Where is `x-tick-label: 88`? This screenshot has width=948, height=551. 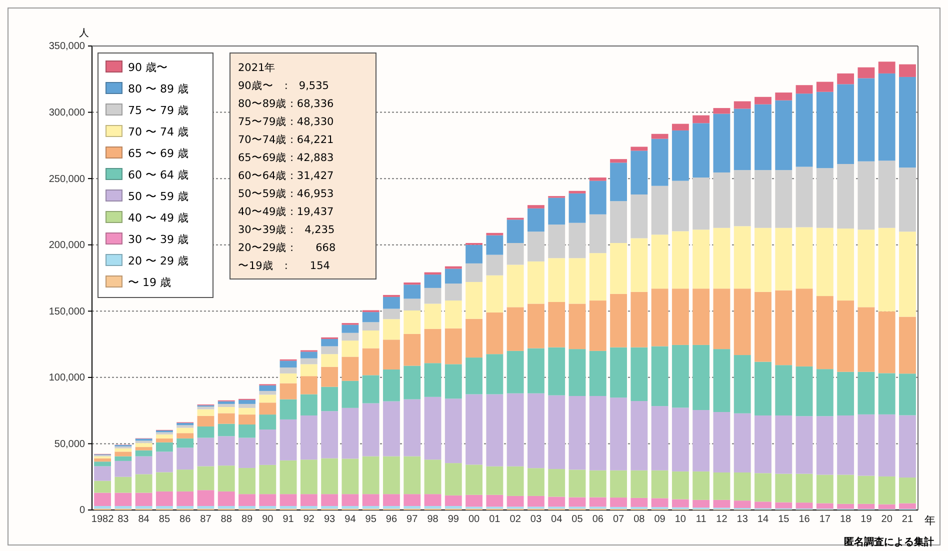
x-tick-label: 88 is located at coordinates (226, 519).